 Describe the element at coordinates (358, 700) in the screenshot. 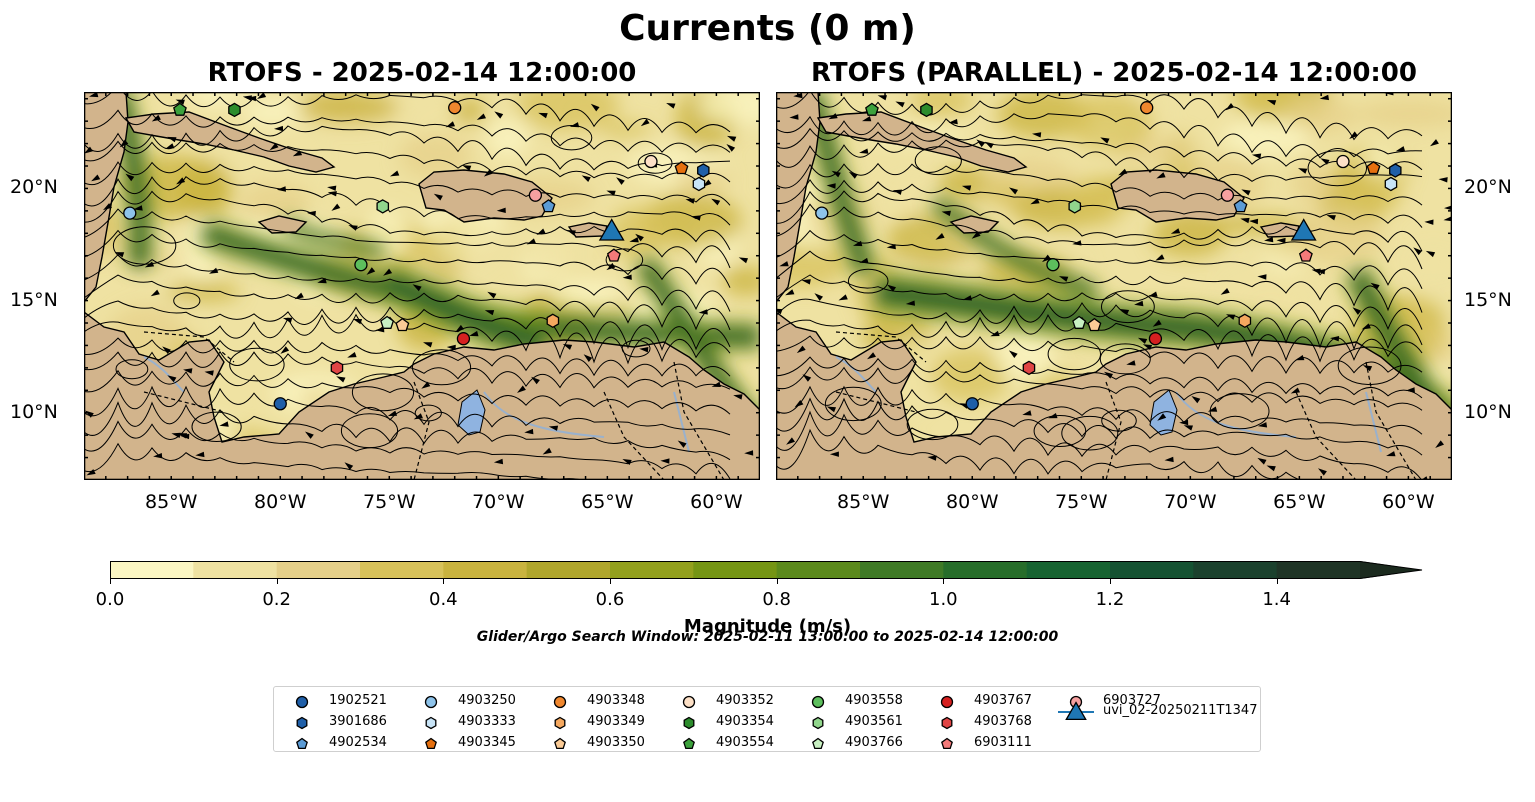

I see `legend-label: 1902521` at that location.